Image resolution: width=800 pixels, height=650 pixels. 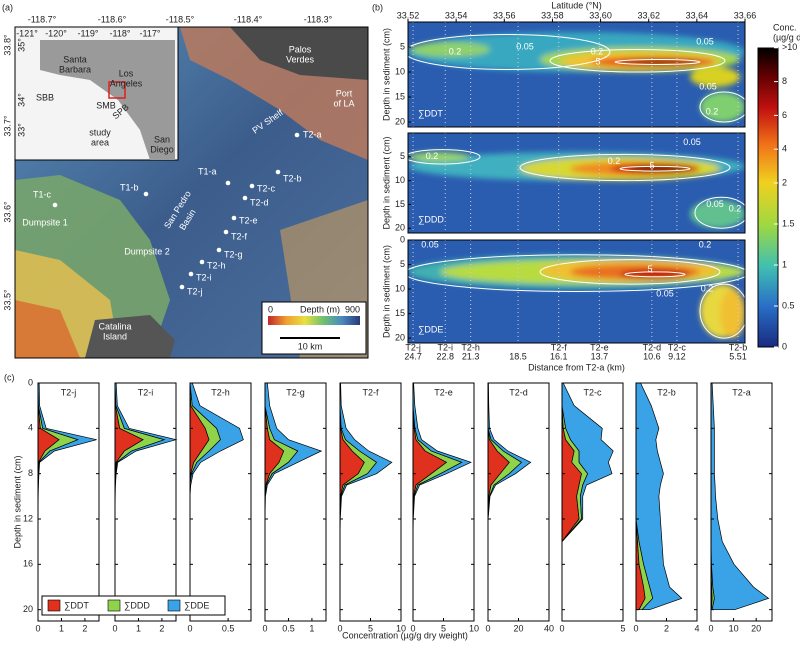 What do you see at coordinates (28, 609) in the screenshot?
I see `y-tick-label: 20` at bounding box center [28, 609].